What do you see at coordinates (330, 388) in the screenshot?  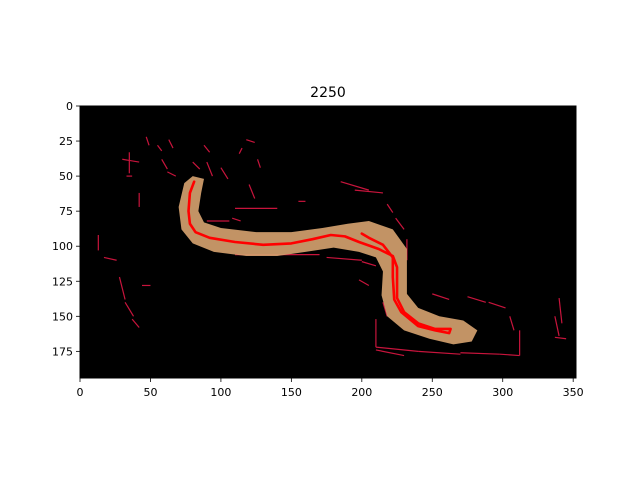 I see `x-axis: 0 50 100 150 200 250 300 350` at bounding box center [330, 388].